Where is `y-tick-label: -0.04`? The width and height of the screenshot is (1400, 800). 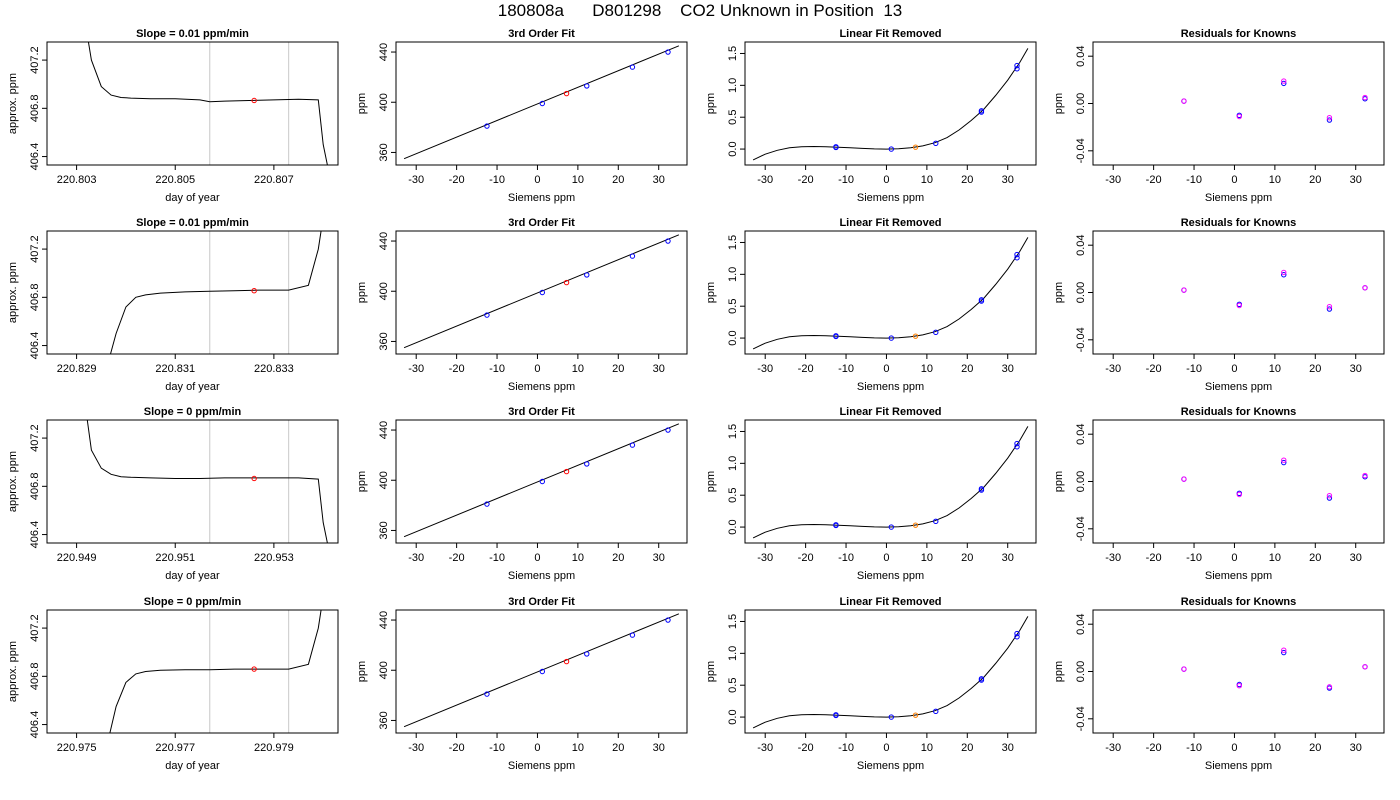 y-tick-label: -0.04 is located at coordinates (1081, 528).